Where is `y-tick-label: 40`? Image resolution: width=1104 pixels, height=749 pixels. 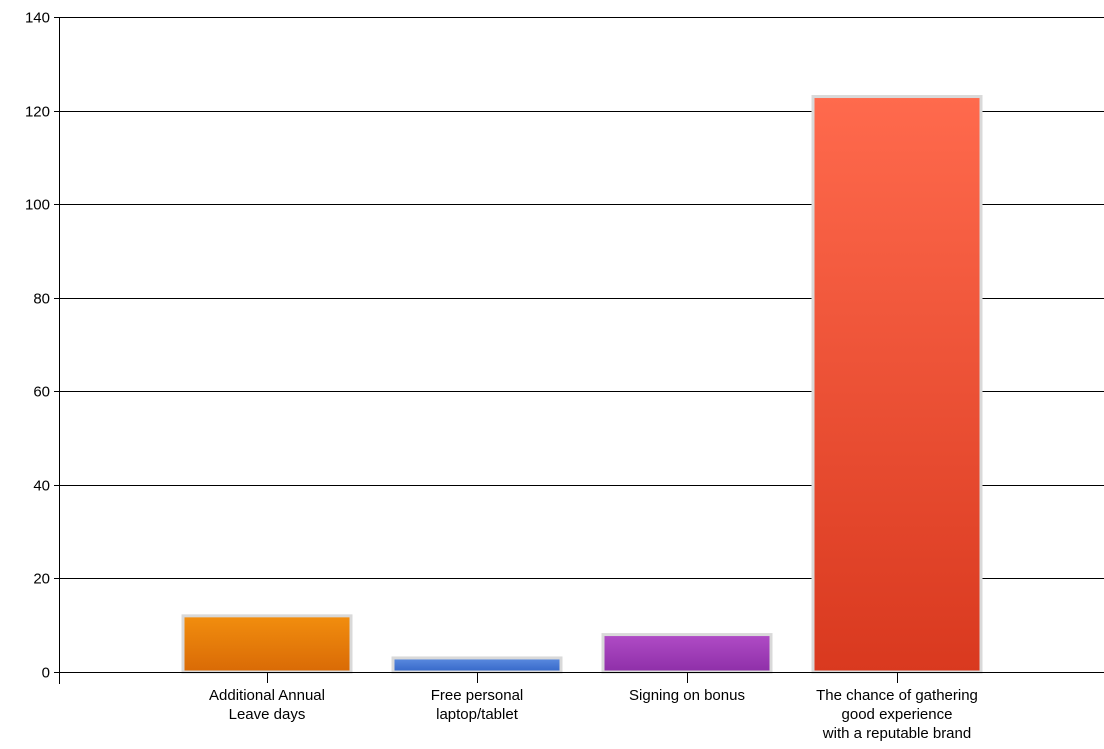 y-tick-label: 40 is located at coordinates (41, 486).